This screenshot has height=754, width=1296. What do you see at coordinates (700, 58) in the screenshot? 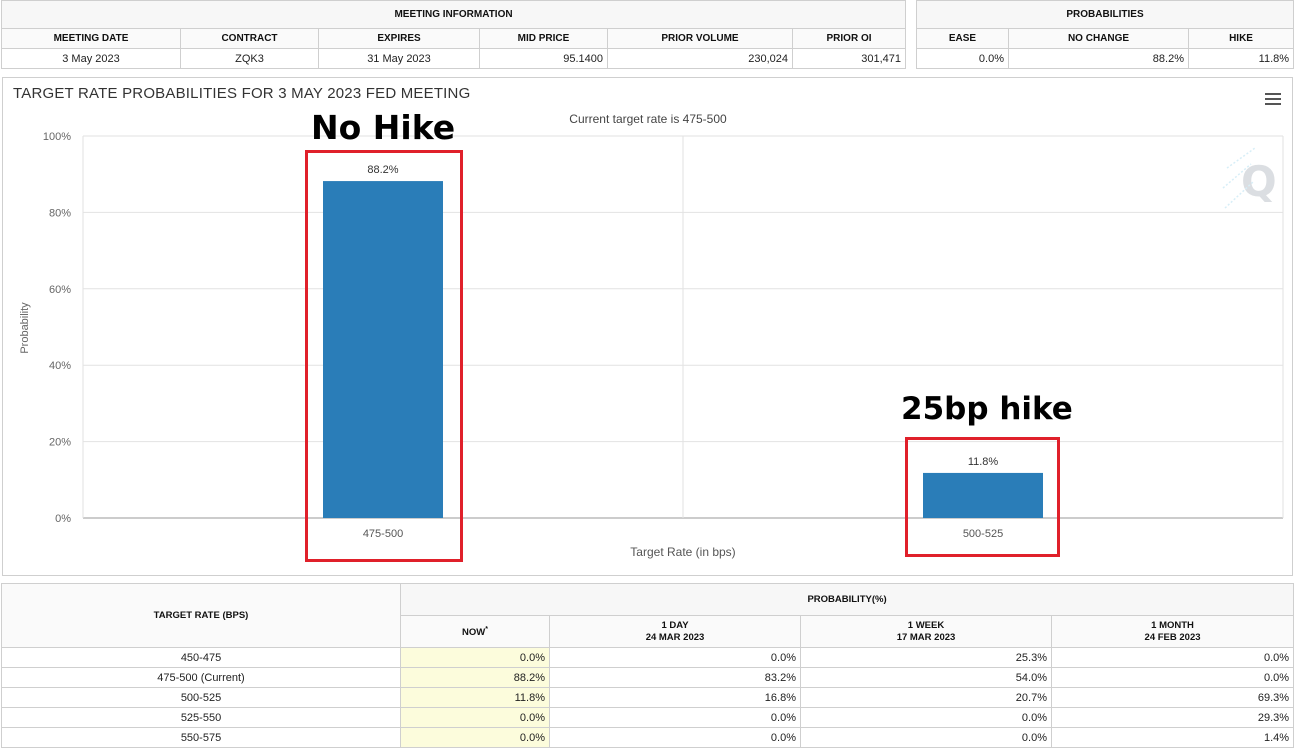
I see `prior-volume-value: 230,024` at bounding box center [700, 58].